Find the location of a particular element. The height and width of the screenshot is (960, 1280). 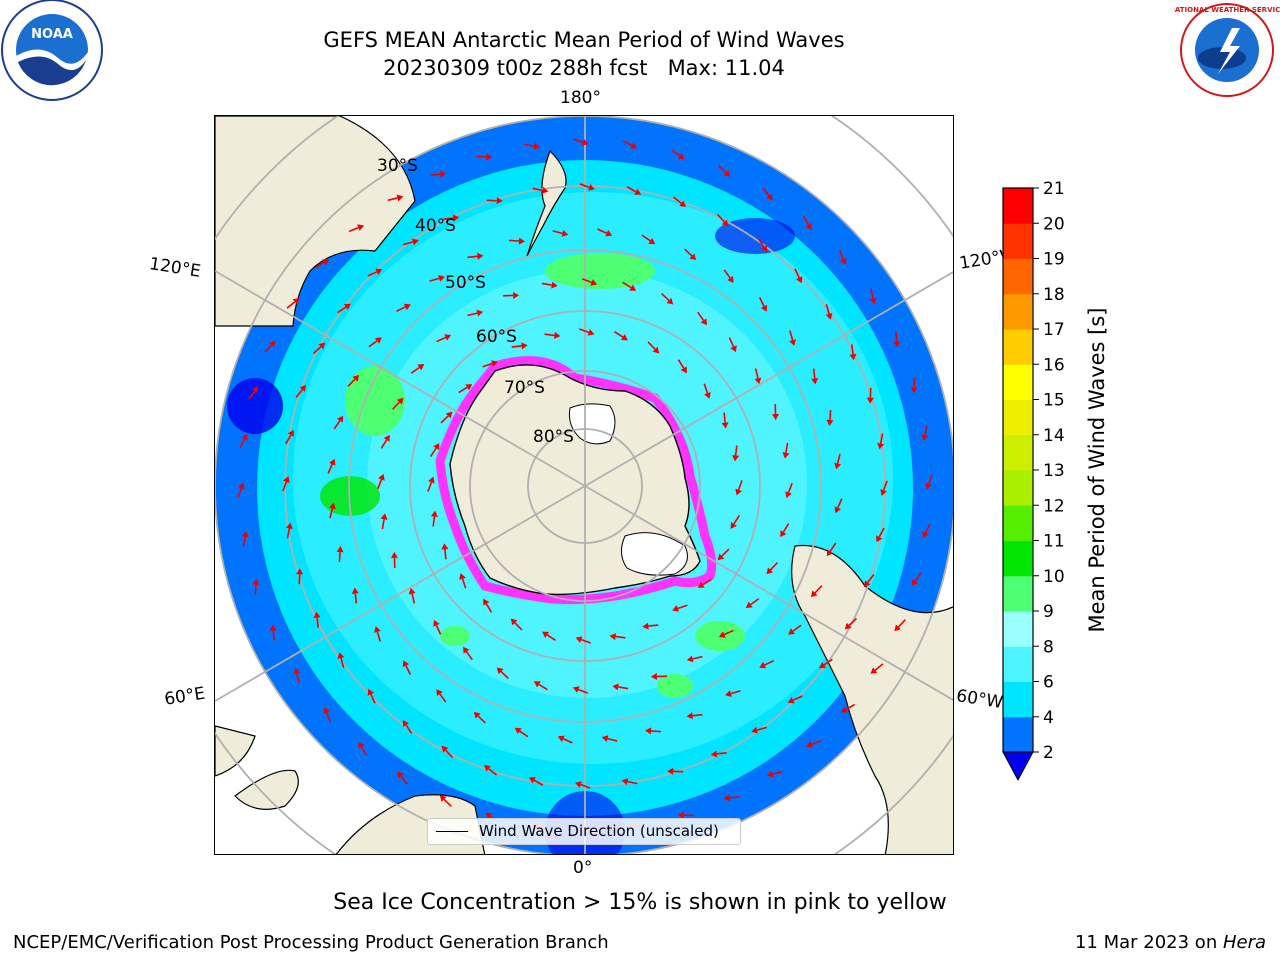

colorbar-tick-label: 17 is located at coordinates (1054, 330).